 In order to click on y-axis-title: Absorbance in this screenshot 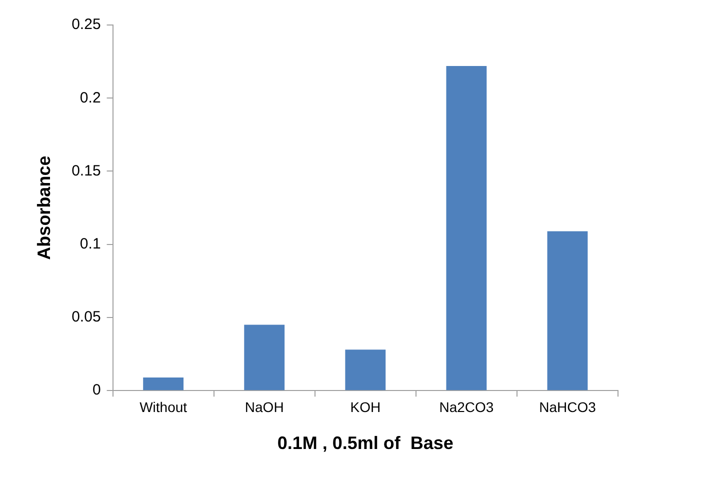, I will do `click(44, 208)`.